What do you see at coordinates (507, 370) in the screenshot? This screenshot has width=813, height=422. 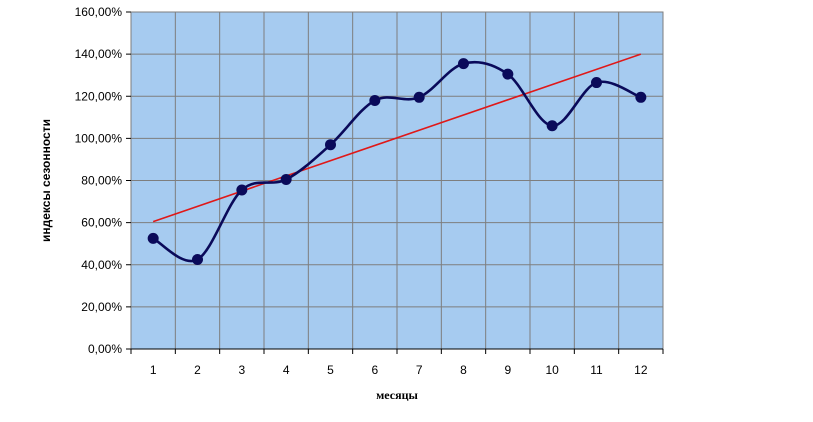 I see `x-tick-label: 9` at bounding box center [507, 370].